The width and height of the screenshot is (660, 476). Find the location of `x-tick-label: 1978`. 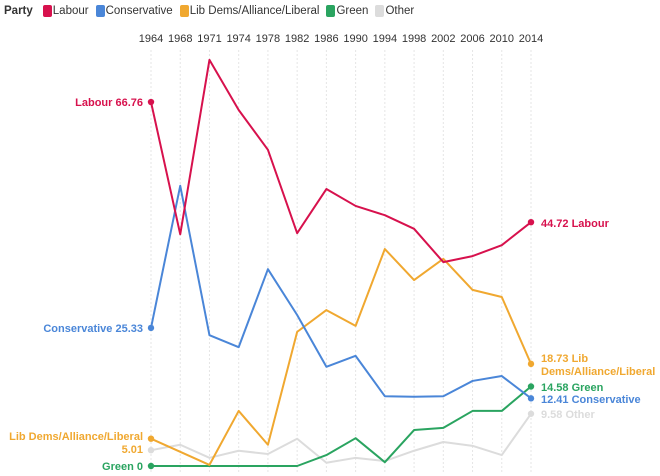

x-tick-label: 1978 is located at coordinates (268, 39).